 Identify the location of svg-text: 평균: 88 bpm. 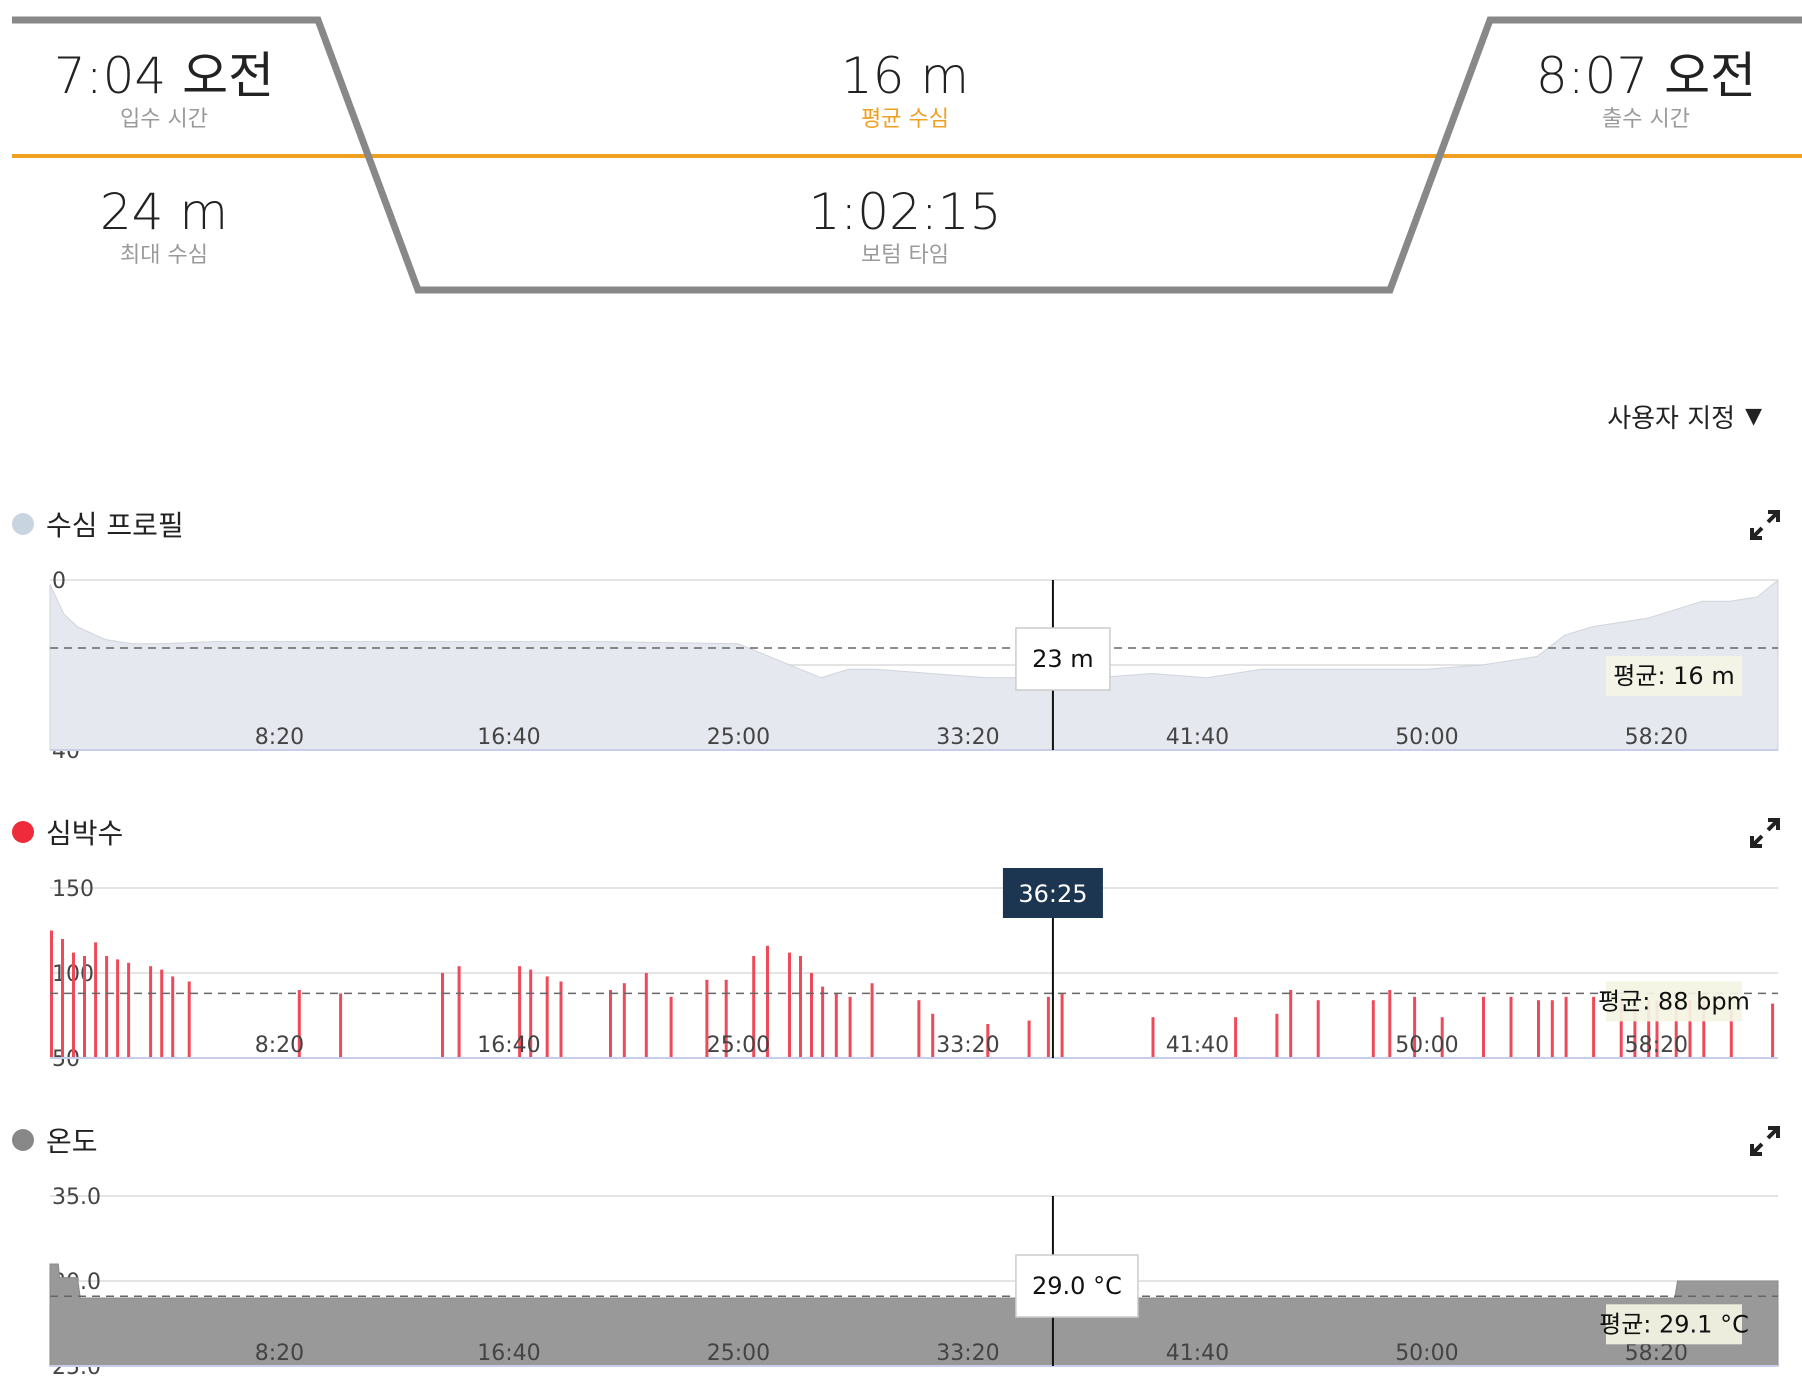
(1674, 1001).